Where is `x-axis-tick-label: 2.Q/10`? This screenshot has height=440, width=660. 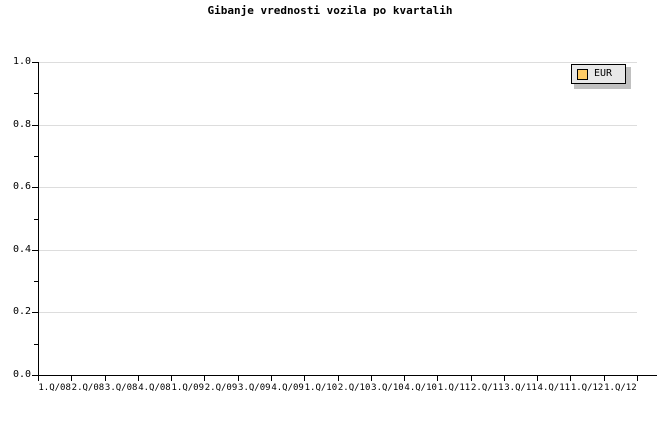 x-axis-tick-label: 2.Q/10 is located at coordinates (354, 388).